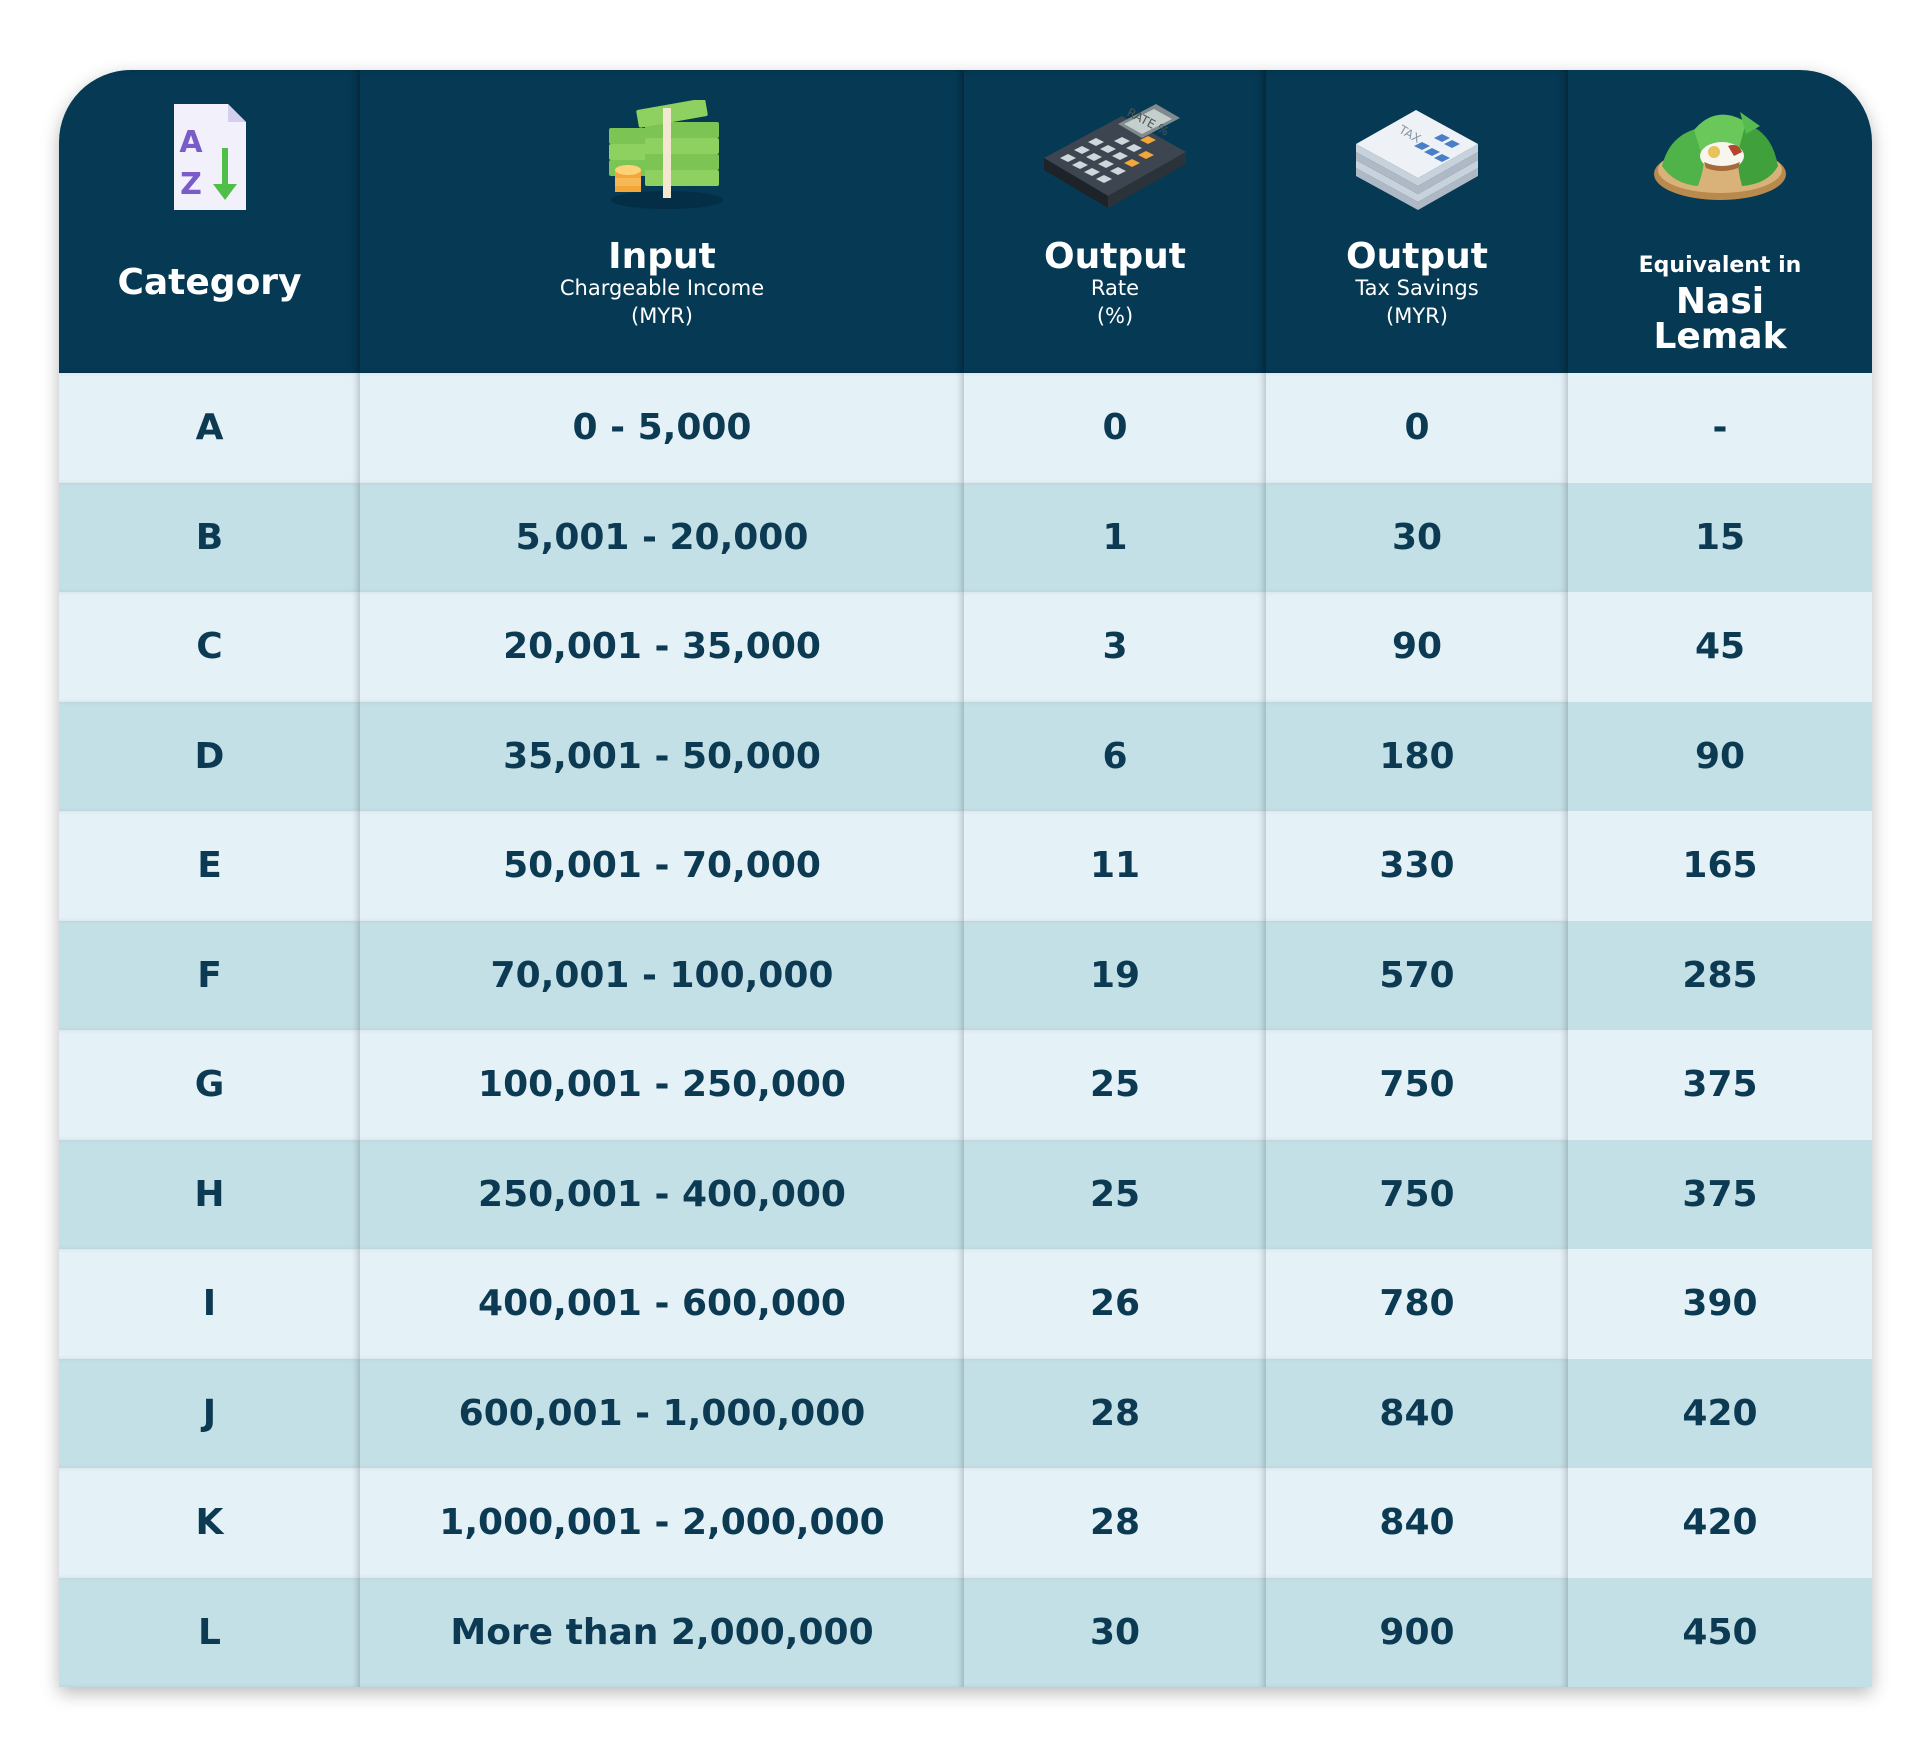 The image size is (1920, 1750). I want to click on cell-savings: 30, so click(1417, 538).